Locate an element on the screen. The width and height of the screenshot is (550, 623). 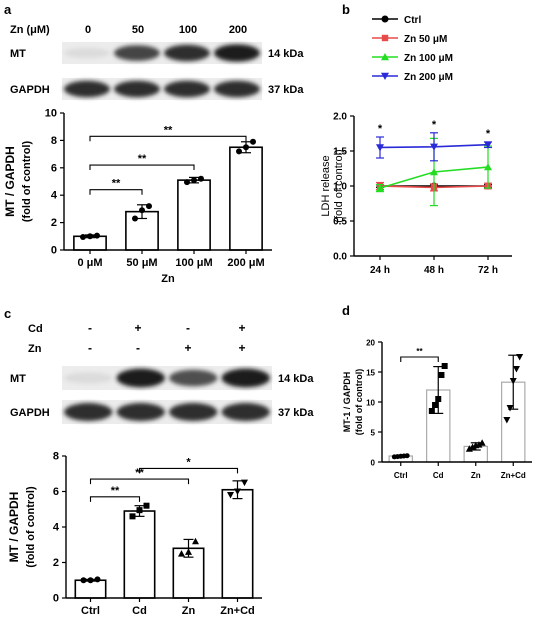
blot-a-lane-label: 200 is located at coordinates (238, 30).